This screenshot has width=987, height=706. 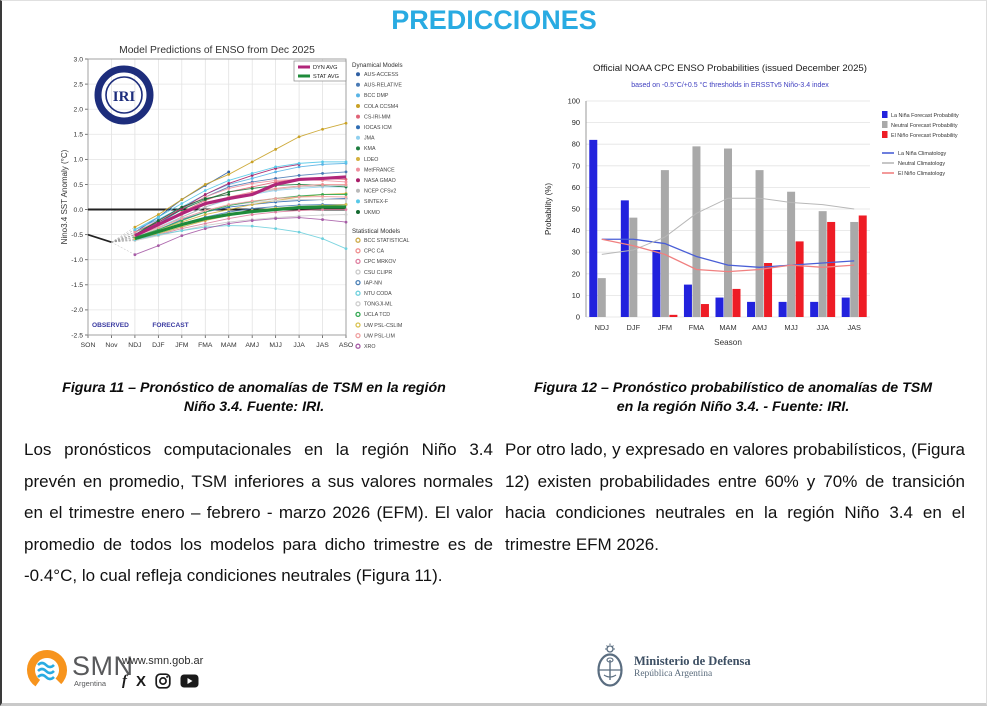 I want to click on svg-text: AUS-ACCESS, so click(x=381, y=75).